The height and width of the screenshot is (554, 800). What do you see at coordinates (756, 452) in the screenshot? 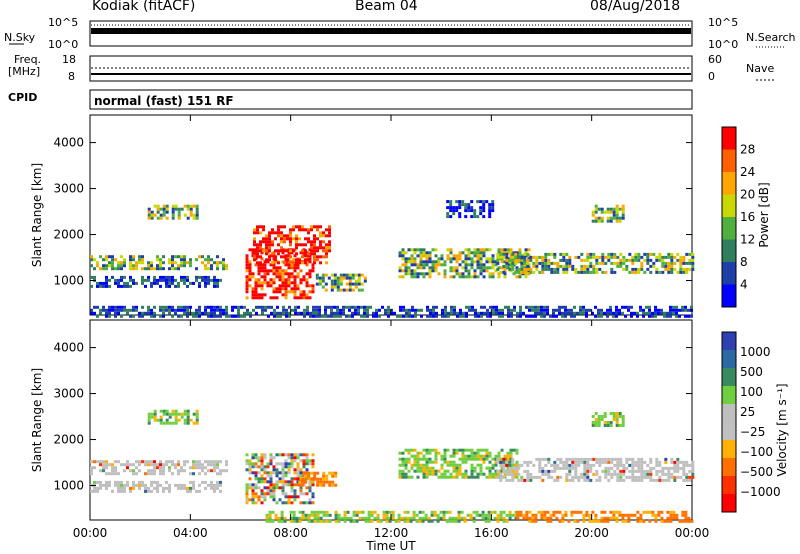
I see `colorbar-tick-label: −100` at bounding box center [756, 452].